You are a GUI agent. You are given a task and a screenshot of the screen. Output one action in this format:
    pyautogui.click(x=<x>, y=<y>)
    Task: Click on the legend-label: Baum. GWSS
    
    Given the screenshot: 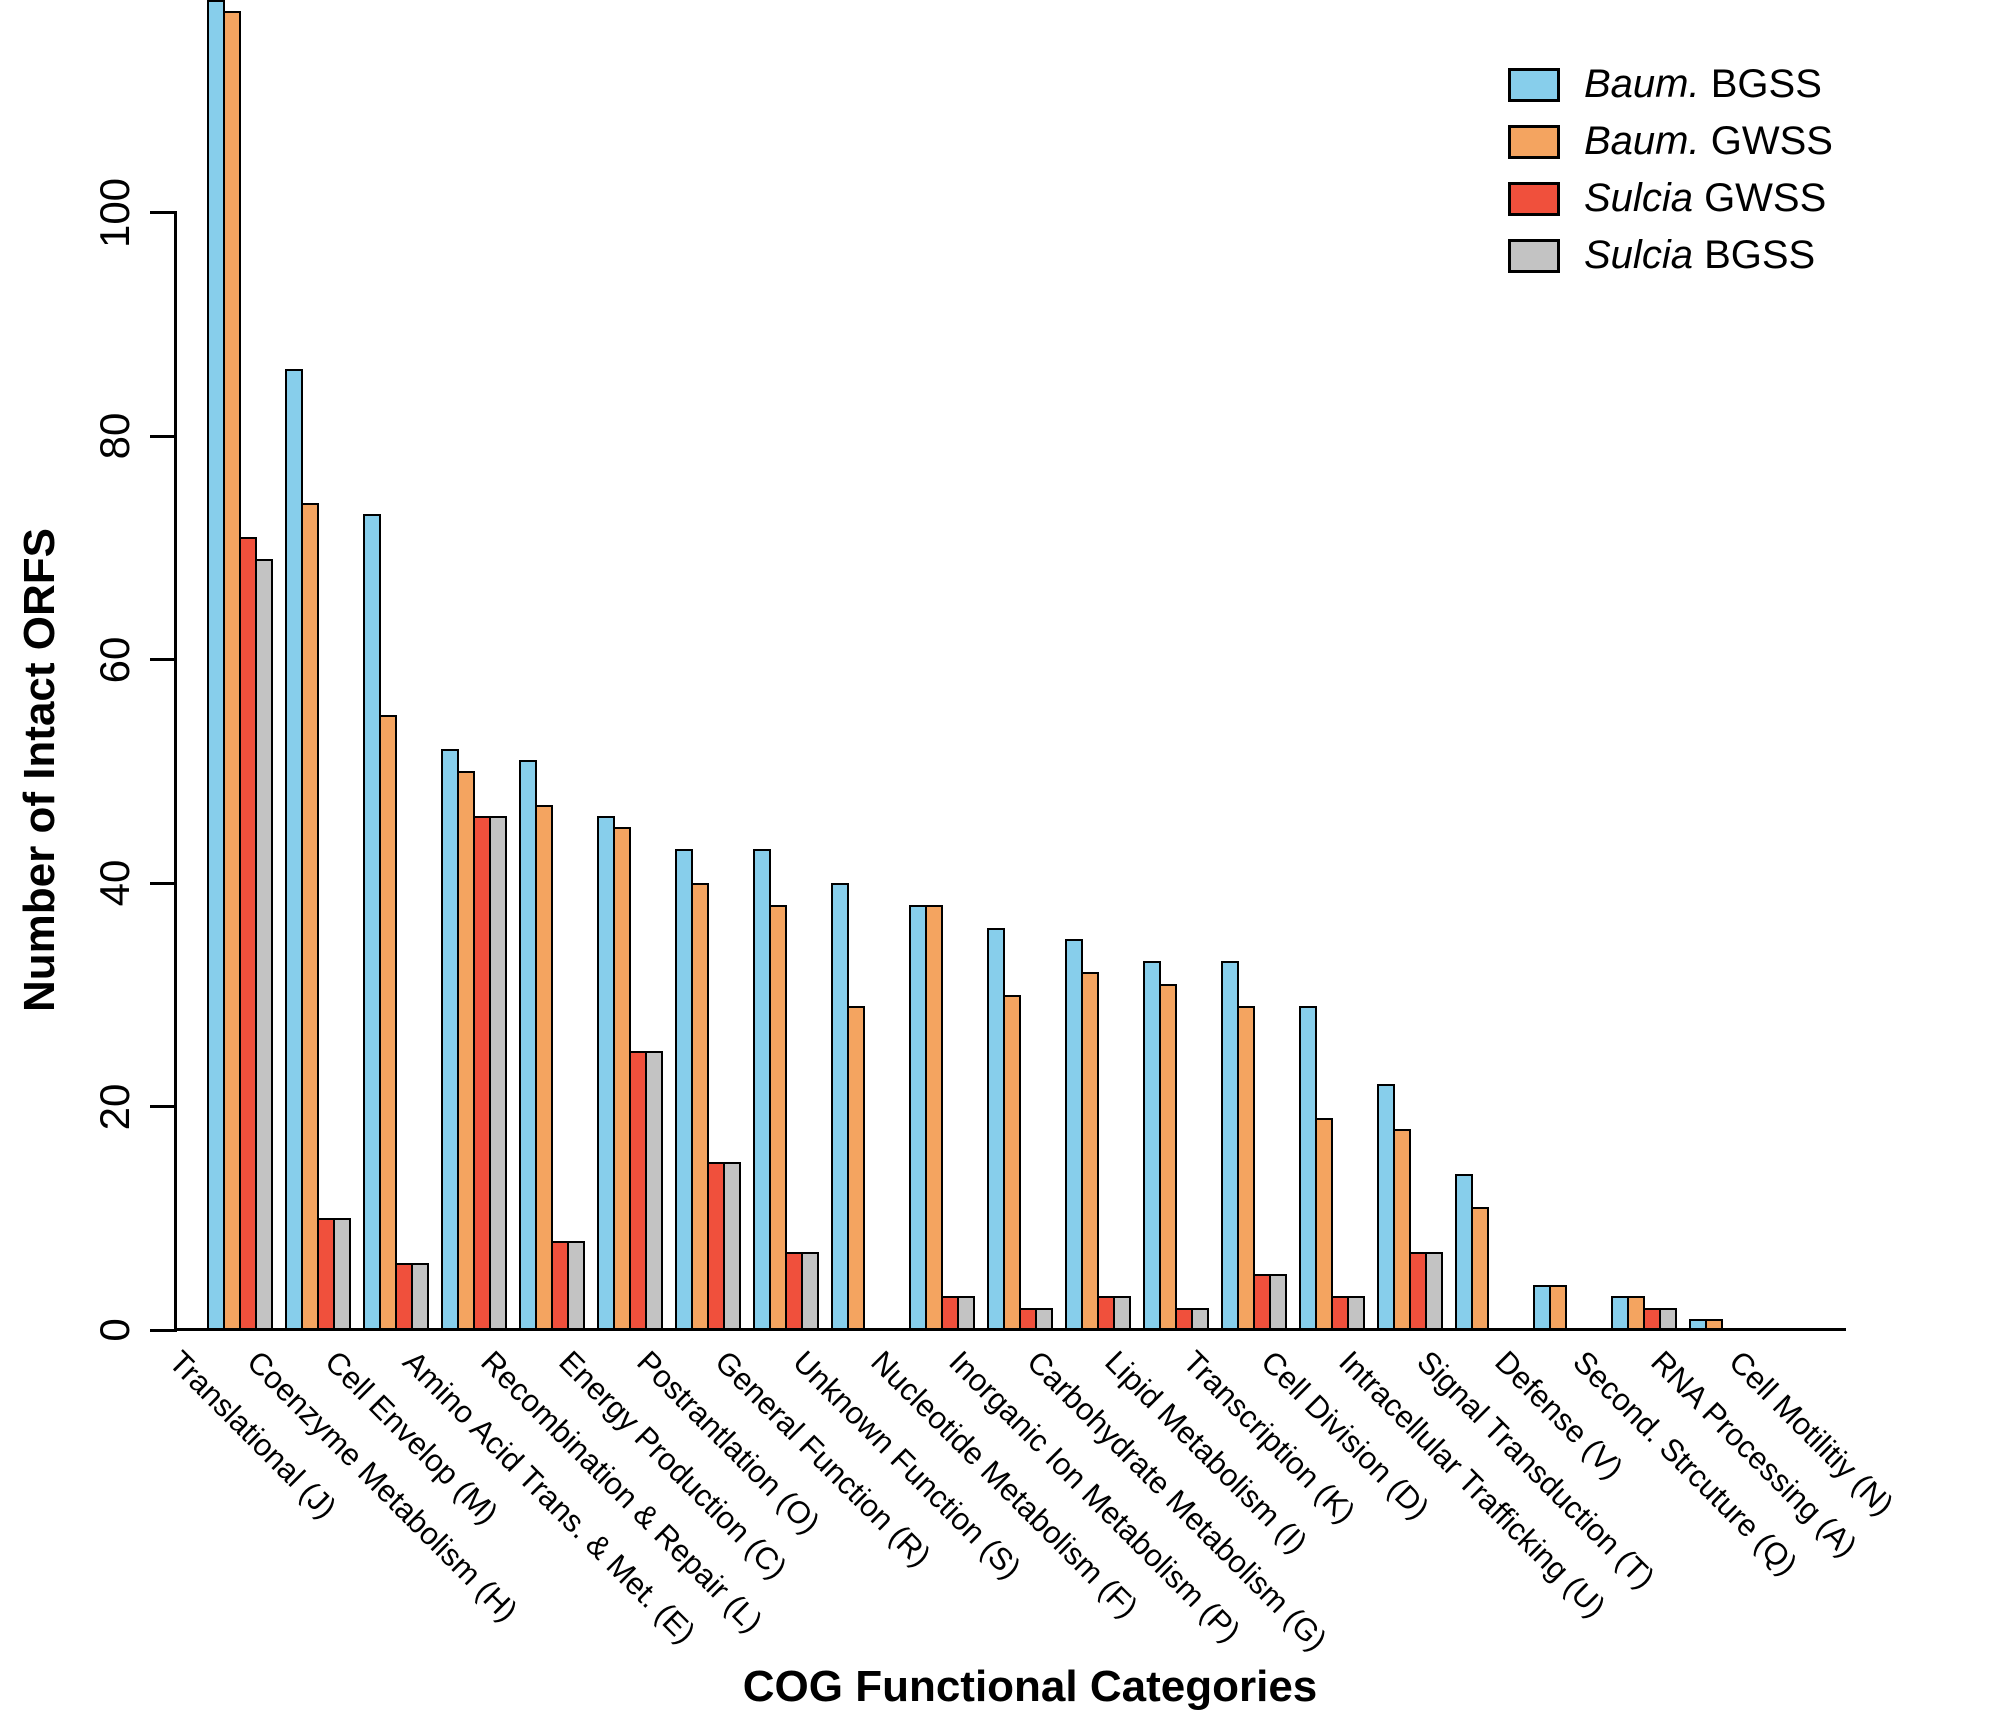 What is the action you would take?
    pyautogui.click(x=1708, y=141)
    